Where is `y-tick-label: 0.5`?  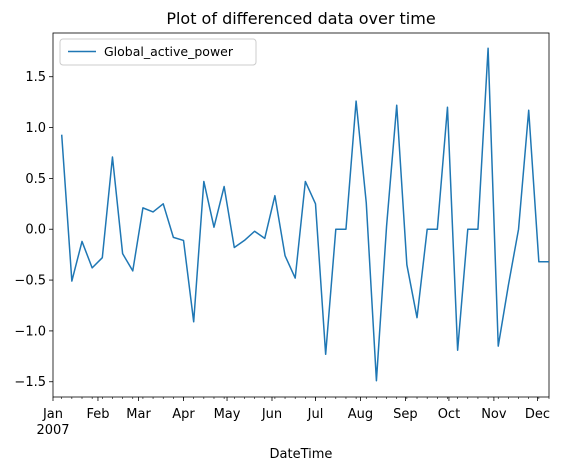
y-tick-label: 0.5 is located at coordinates (35, 179).